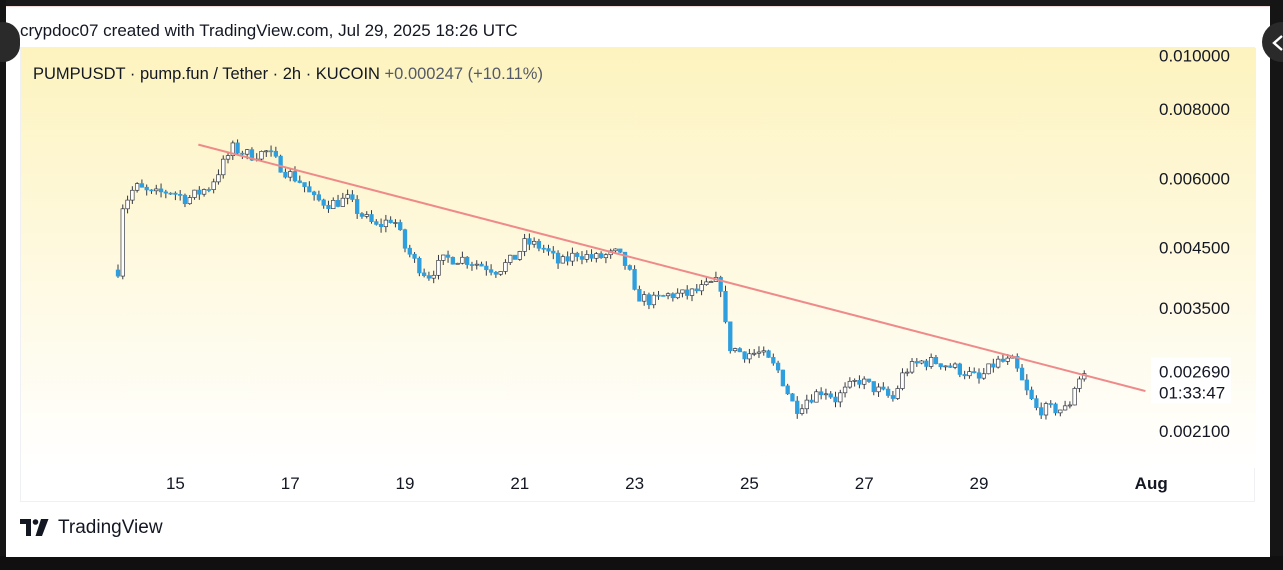 This screenshot has width=1283, height=570. Describe the element at coordinates (1194, 178) in the screenshot. I see `price-tick-label: 0.006000` at that location.